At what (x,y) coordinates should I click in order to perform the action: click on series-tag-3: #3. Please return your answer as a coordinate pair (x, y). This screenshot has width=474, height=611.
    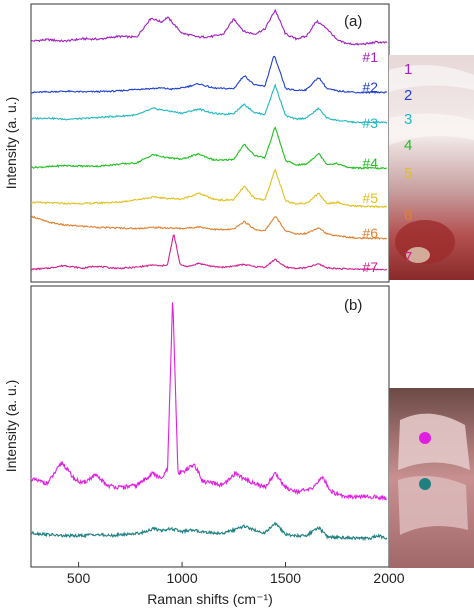
    Looking at the image, I should click on (370, 123).